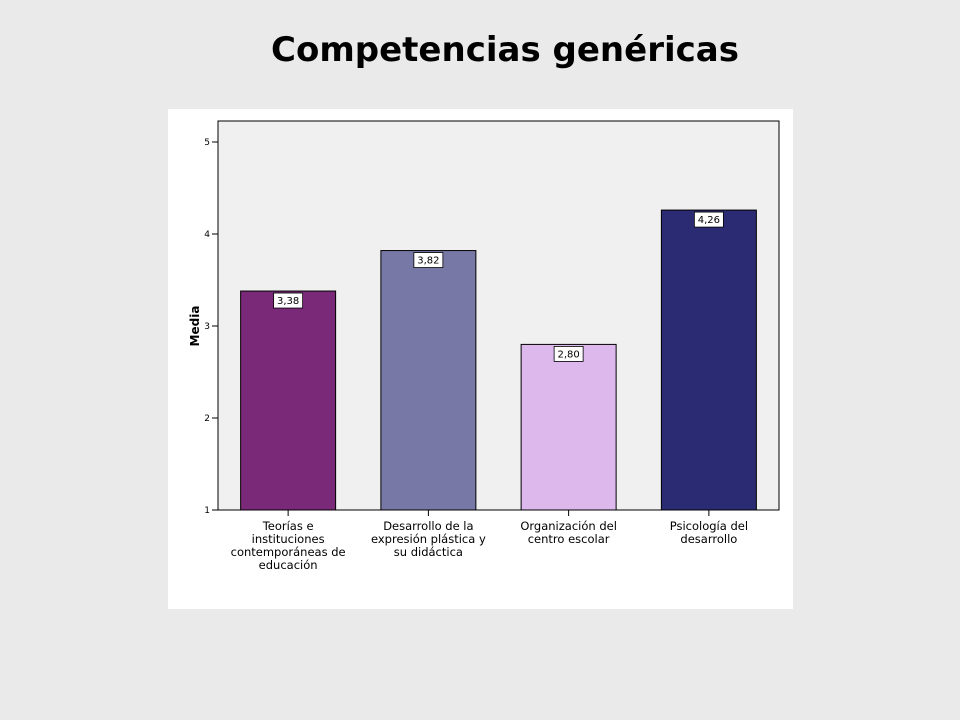  I want to click on y-axis-title: Media, so click(195, 326).